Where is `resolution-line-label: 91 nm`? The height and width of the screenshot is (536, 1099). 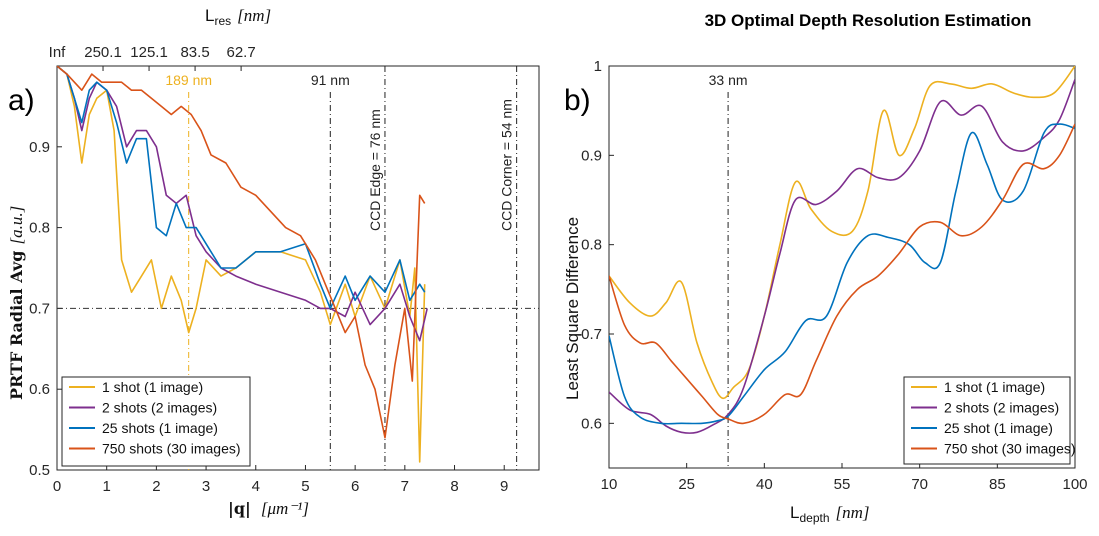 resolution-line-label: 91 nm is located at coordinates (330, 80).